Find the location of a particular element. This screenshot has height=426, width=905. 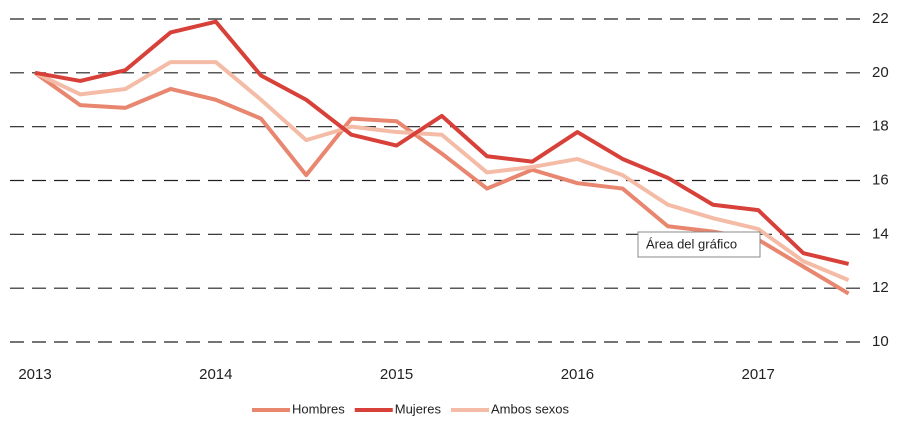

x-tick-label: 2014 is located at coordinates (215, 374).